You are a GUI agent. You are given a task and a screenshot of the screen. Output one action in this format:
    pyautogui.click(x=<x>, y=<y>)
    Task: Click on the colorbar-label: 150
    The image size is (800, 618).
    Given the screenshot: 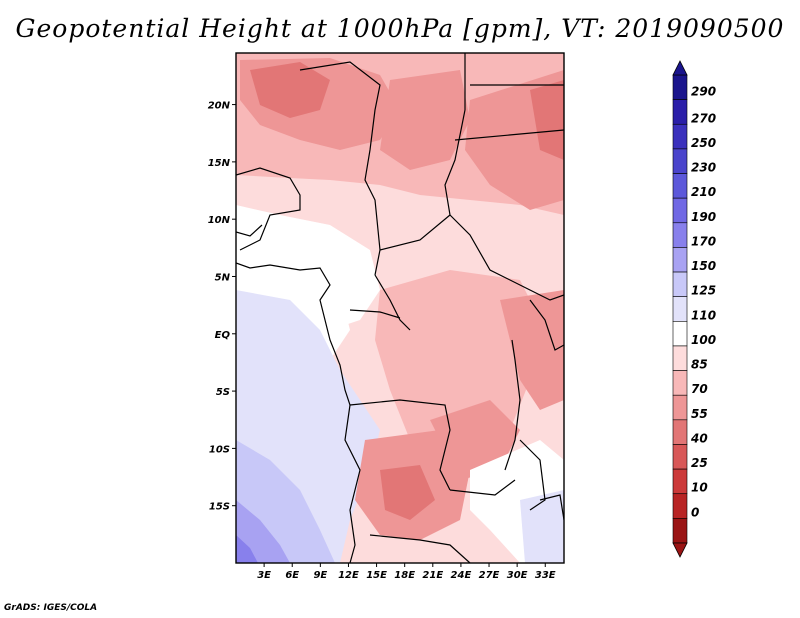 What is the action you would take?
    pyautogui.click(x=703, y=266)
    